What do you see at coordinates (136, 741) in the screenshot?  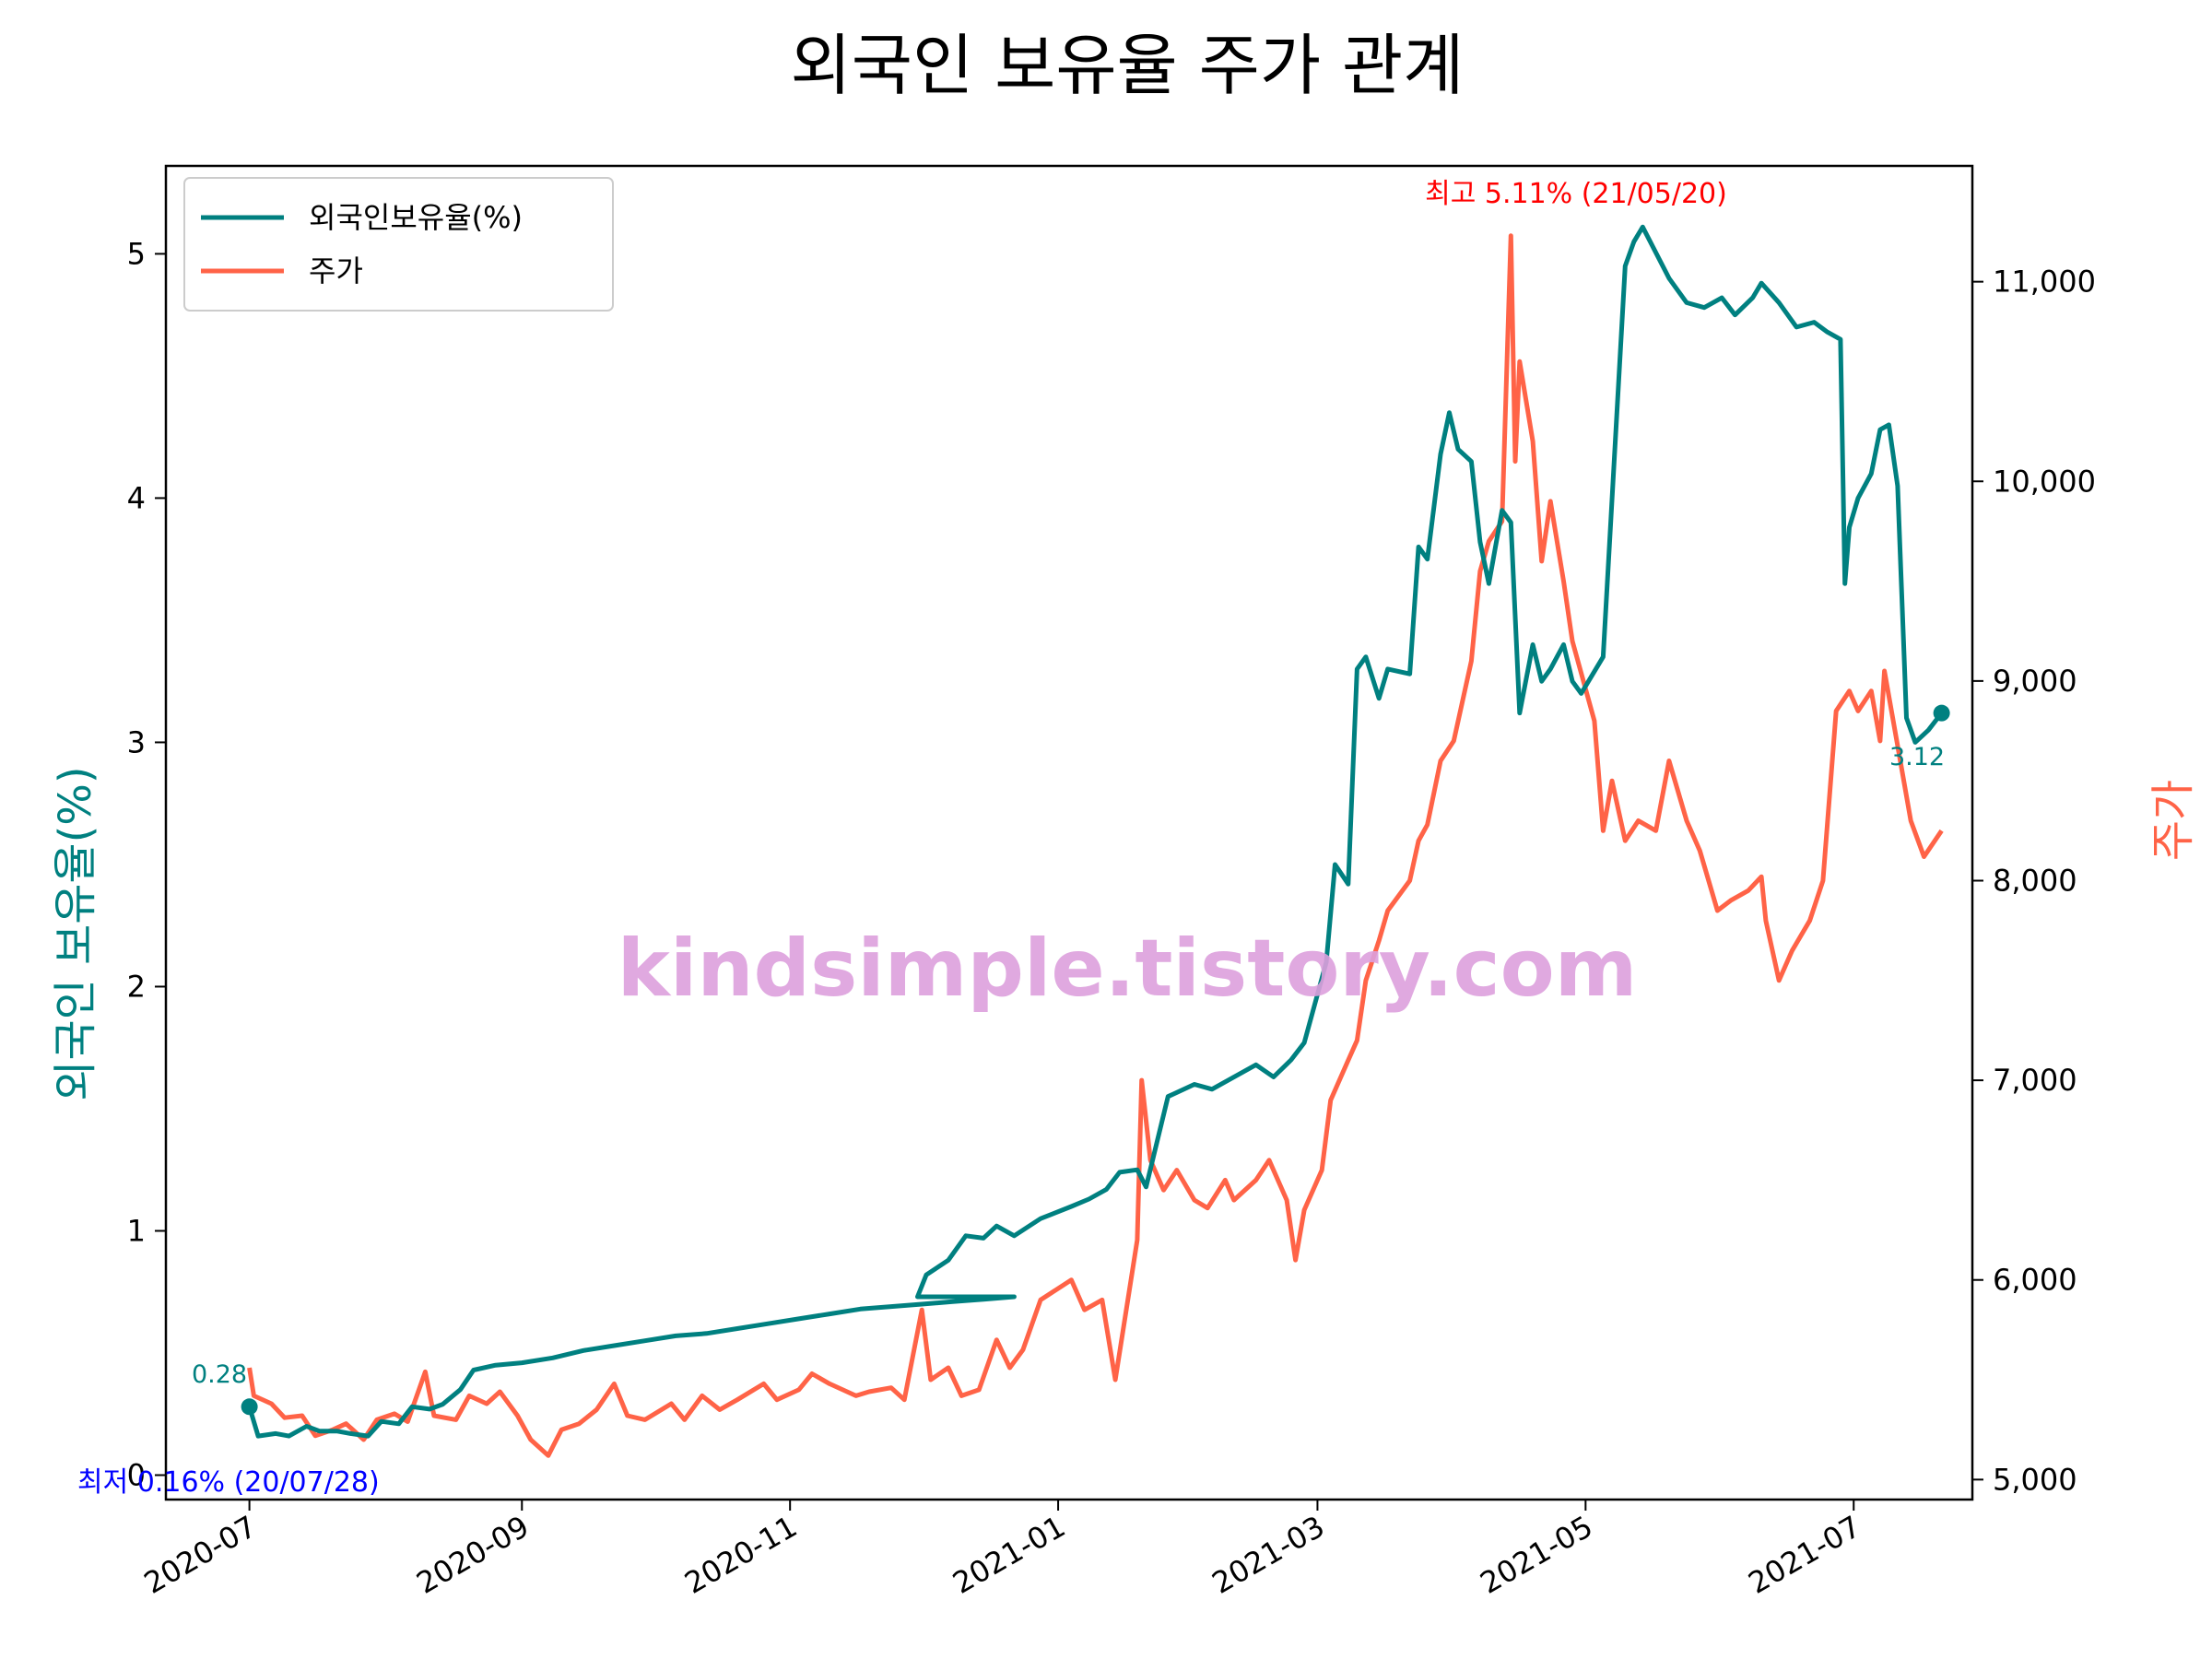 I see `left-tick-label: 3` at bounding box center [136, 741].